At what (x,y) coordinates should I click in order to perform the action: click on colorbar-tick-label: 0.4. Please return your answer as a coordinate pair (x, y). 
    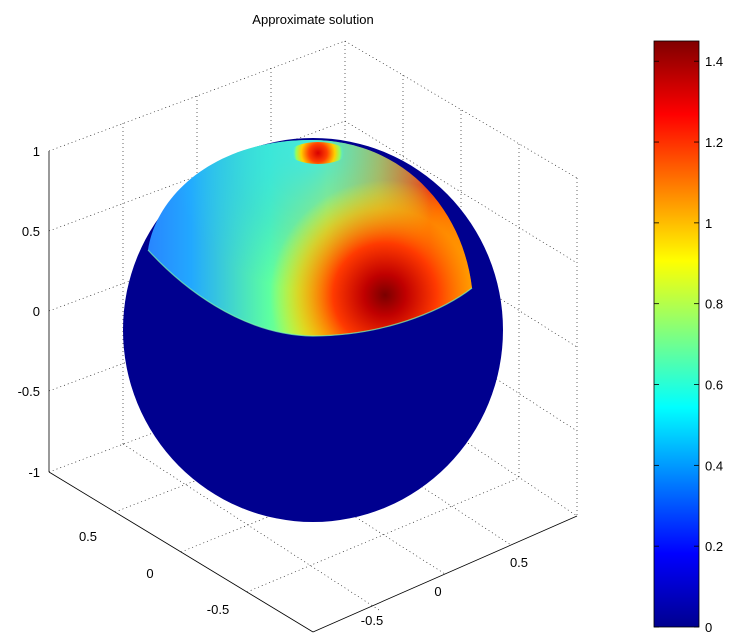
    Looking at the image, I should click on (714, 465).